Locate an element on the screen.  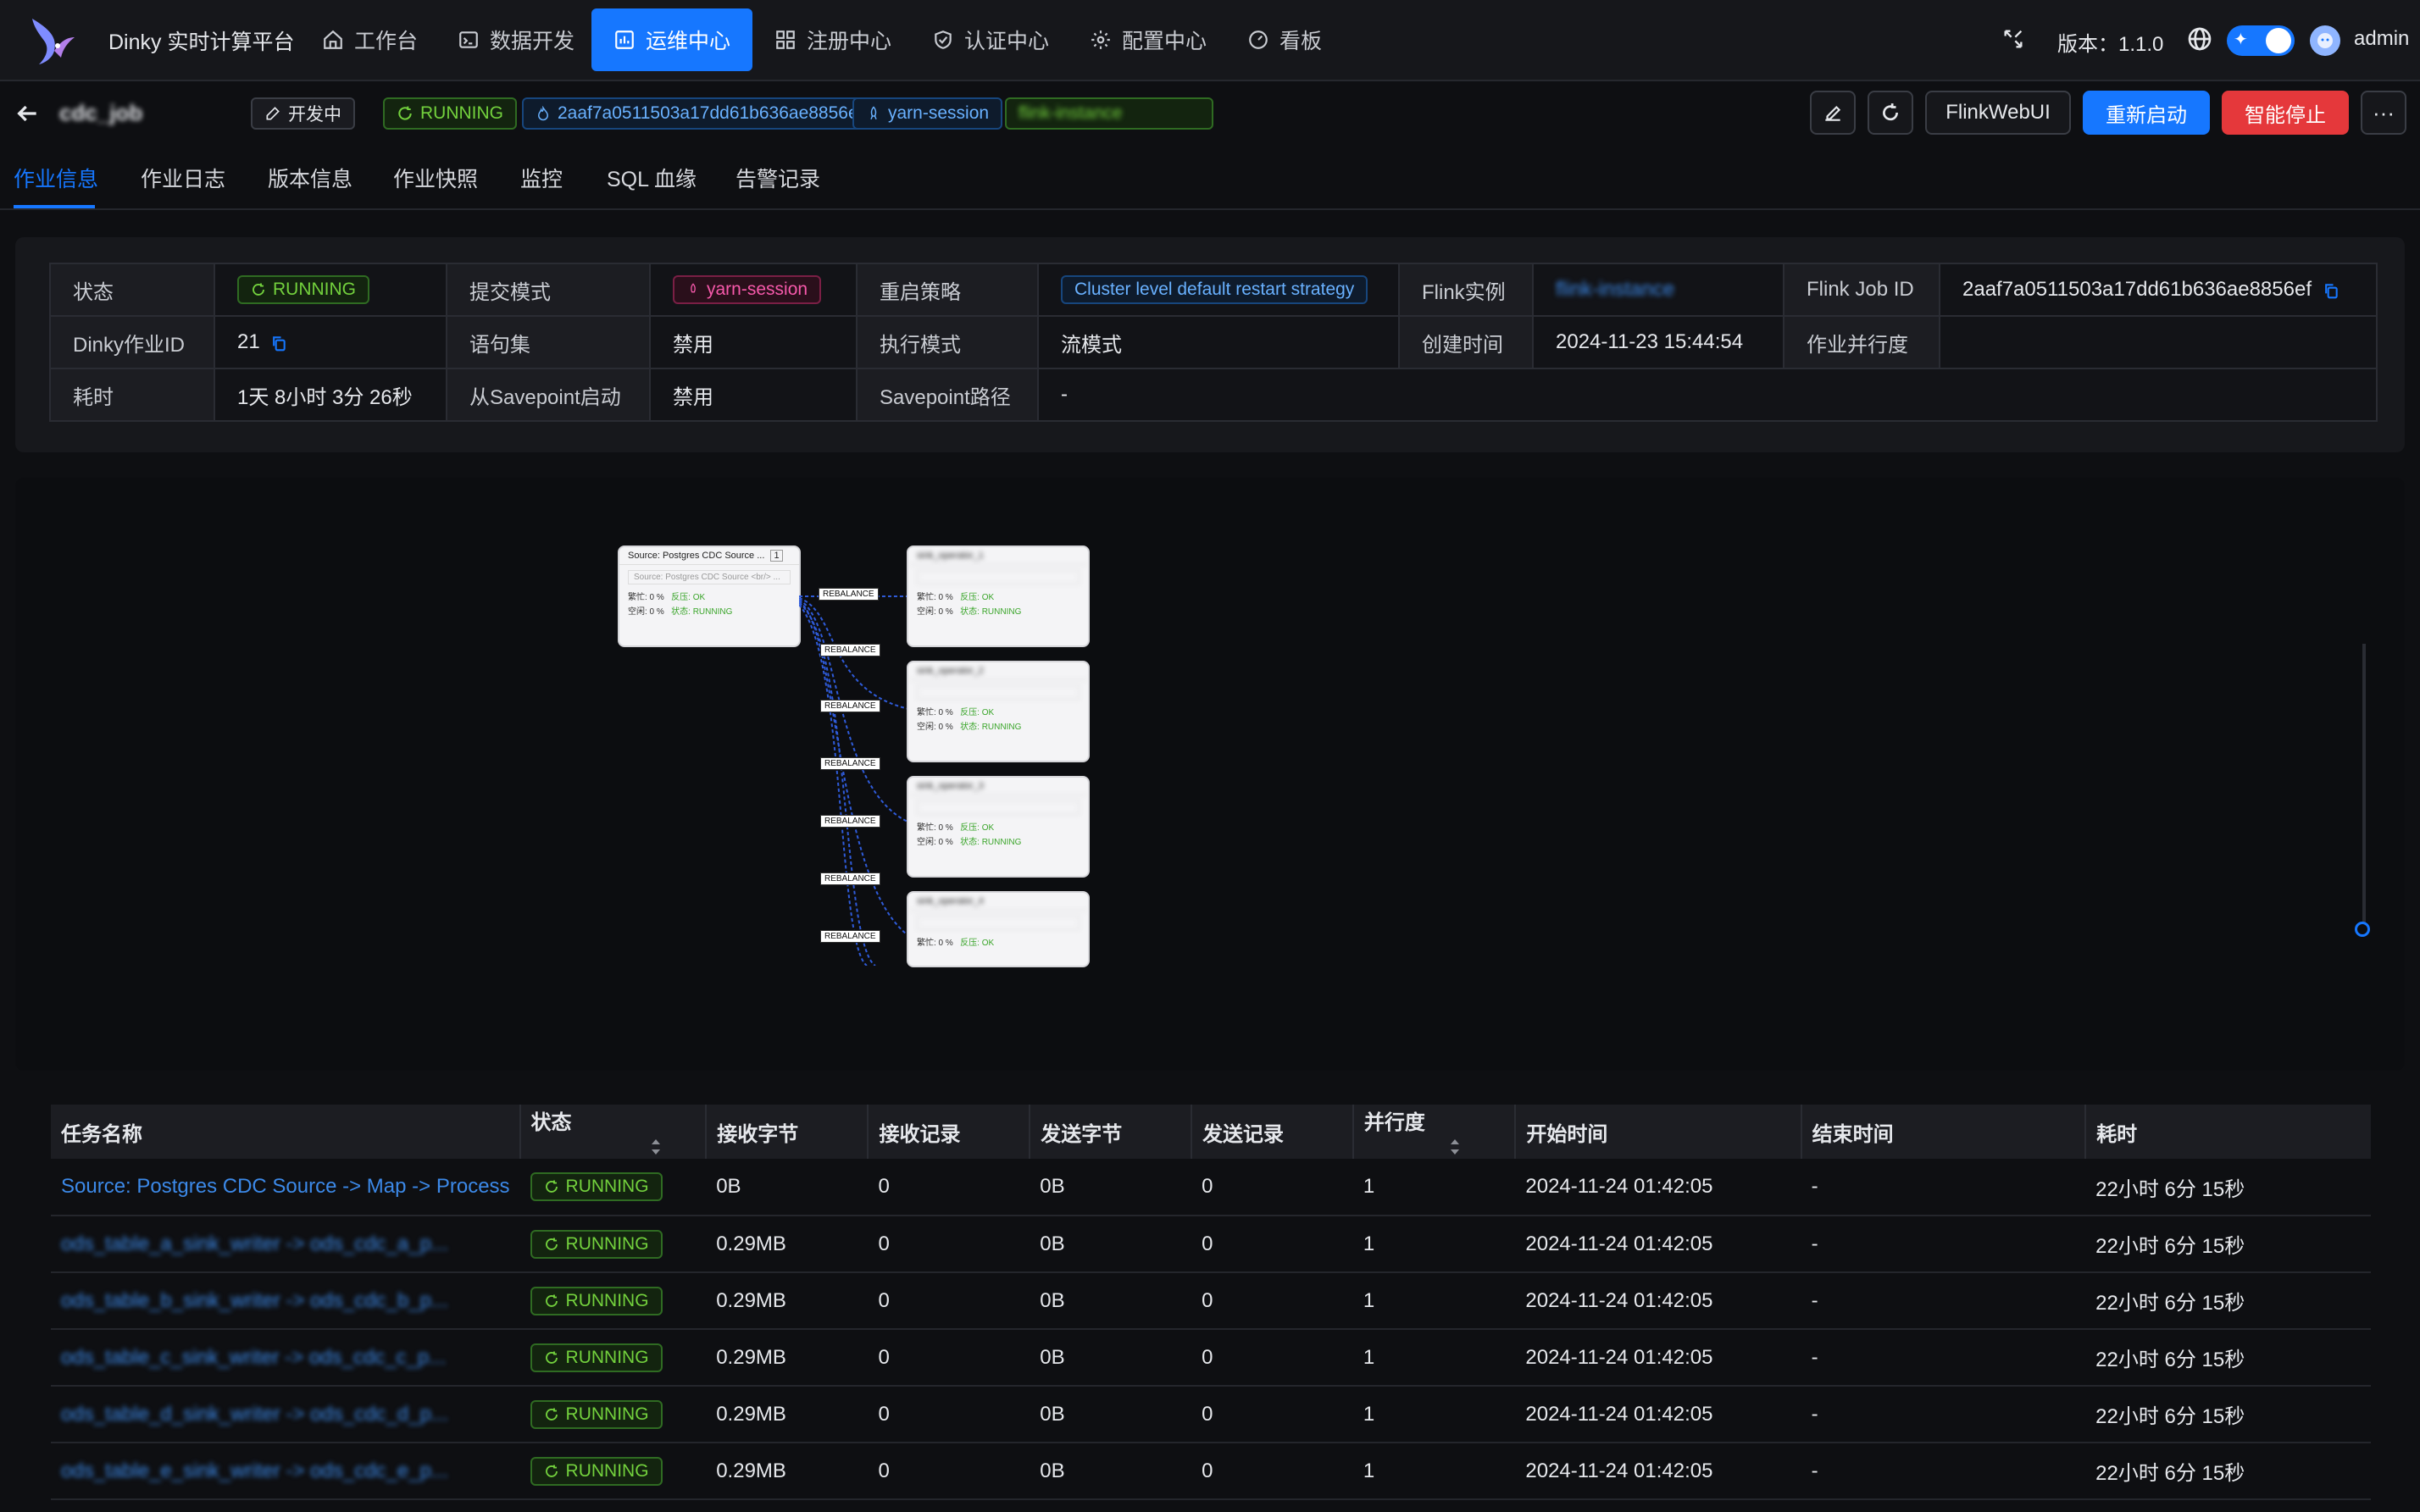
job-id-tag: 2aaf7a0511503a17dd61b636ae8856ef is located at coordinates (700, 114).